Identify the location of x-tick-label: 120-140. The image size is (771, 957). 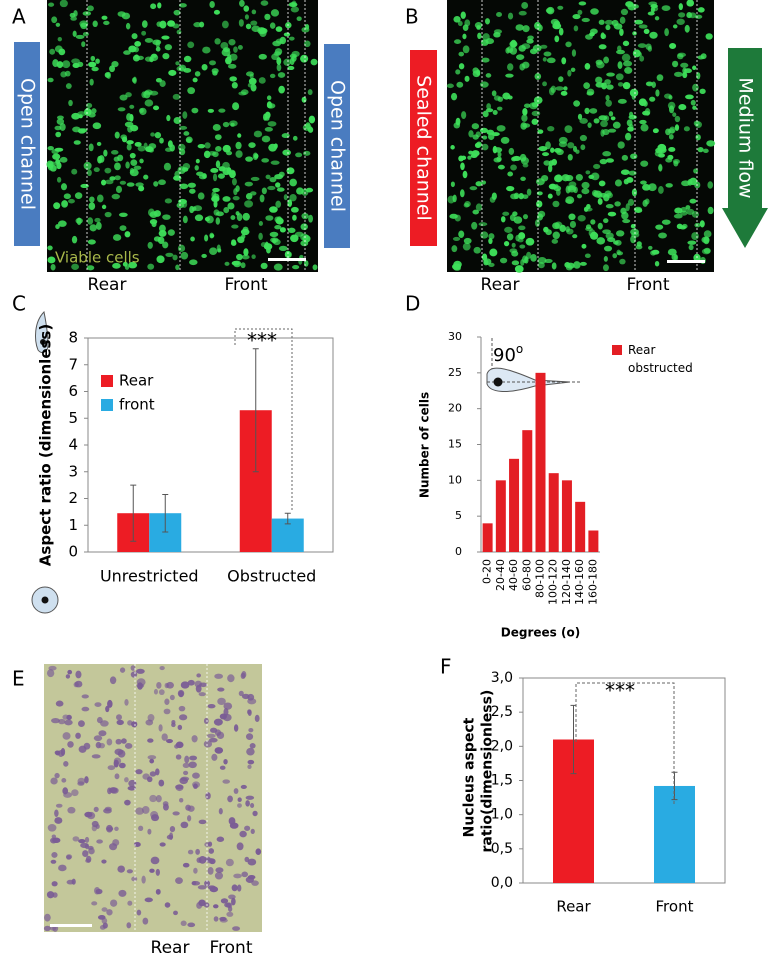
(566, 582).